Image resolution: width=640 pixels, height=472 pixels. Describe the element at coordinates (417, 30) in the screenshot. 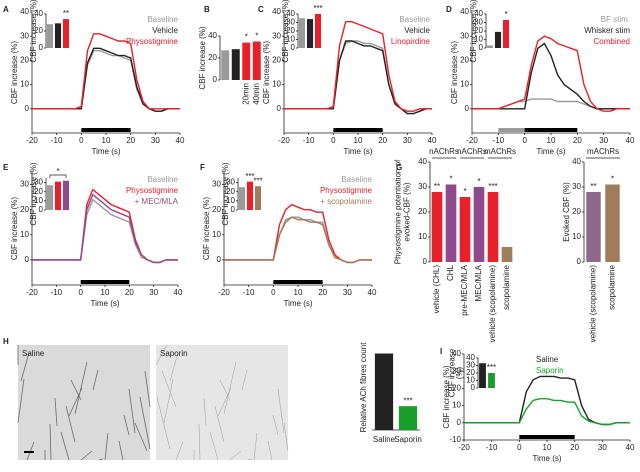

I see `legend-label: Vehicle` at that location.